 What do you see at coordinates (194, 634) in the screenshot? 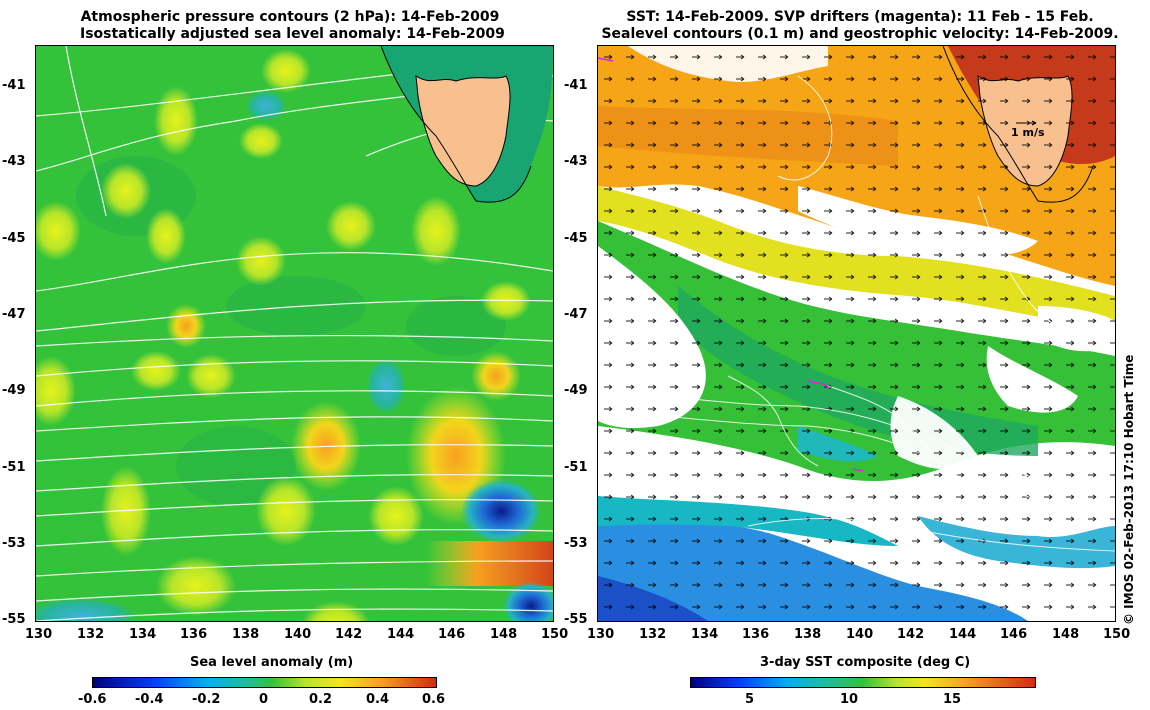
I see `left-x-tick: 136` at bounding box center [194, 634].